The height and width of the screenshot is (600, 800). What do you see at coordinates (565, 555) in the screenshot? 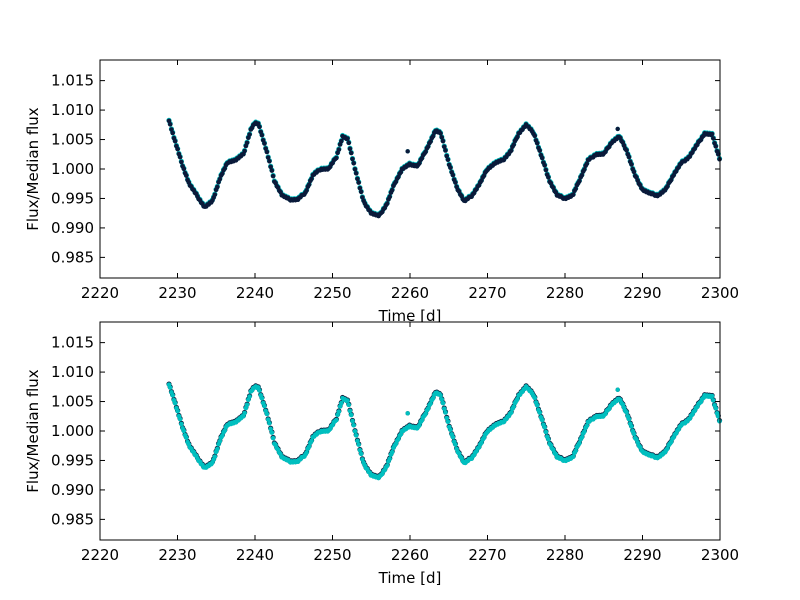
I see `x-tick-label: 2280` at bounding box center [565, 555].